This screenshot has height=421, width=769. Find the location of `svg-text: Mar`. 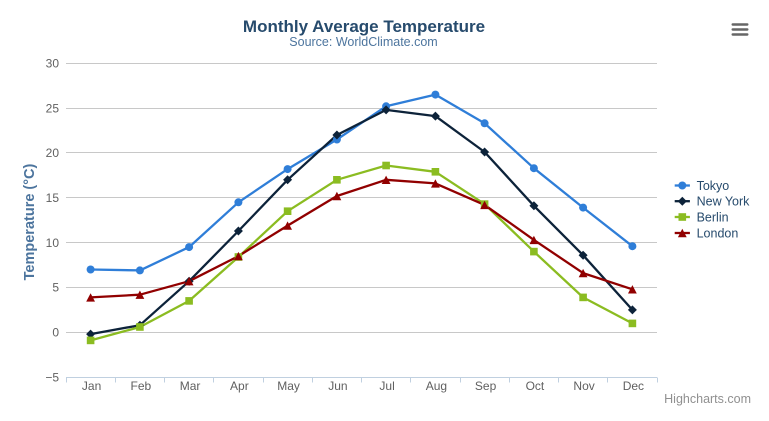

svg-text: Mar is located at coordinates (190, 386).